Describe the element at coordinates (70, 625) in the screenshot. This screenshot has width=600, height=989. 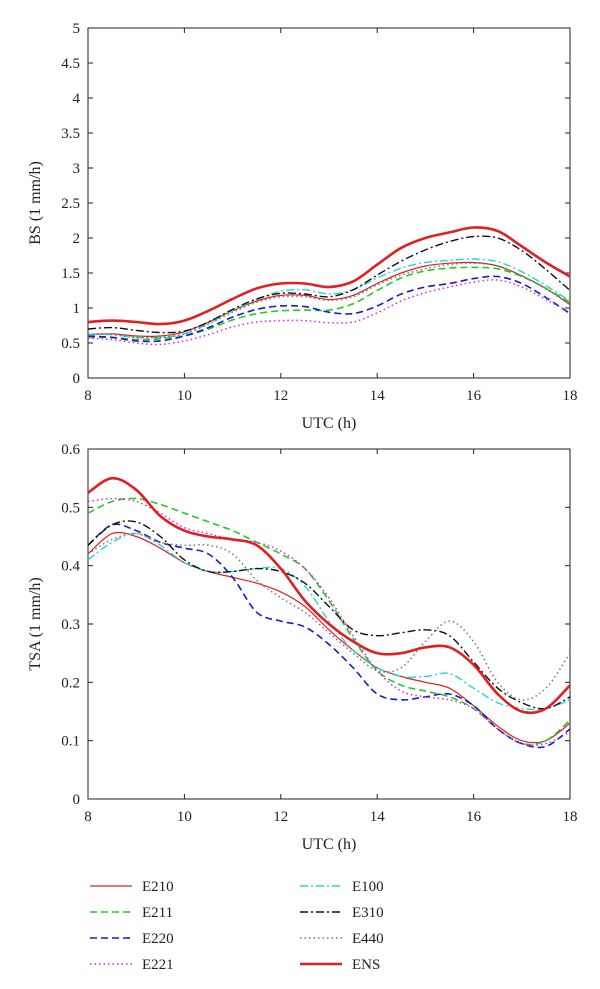
I see `y-tick-label: 0.3` at that location.